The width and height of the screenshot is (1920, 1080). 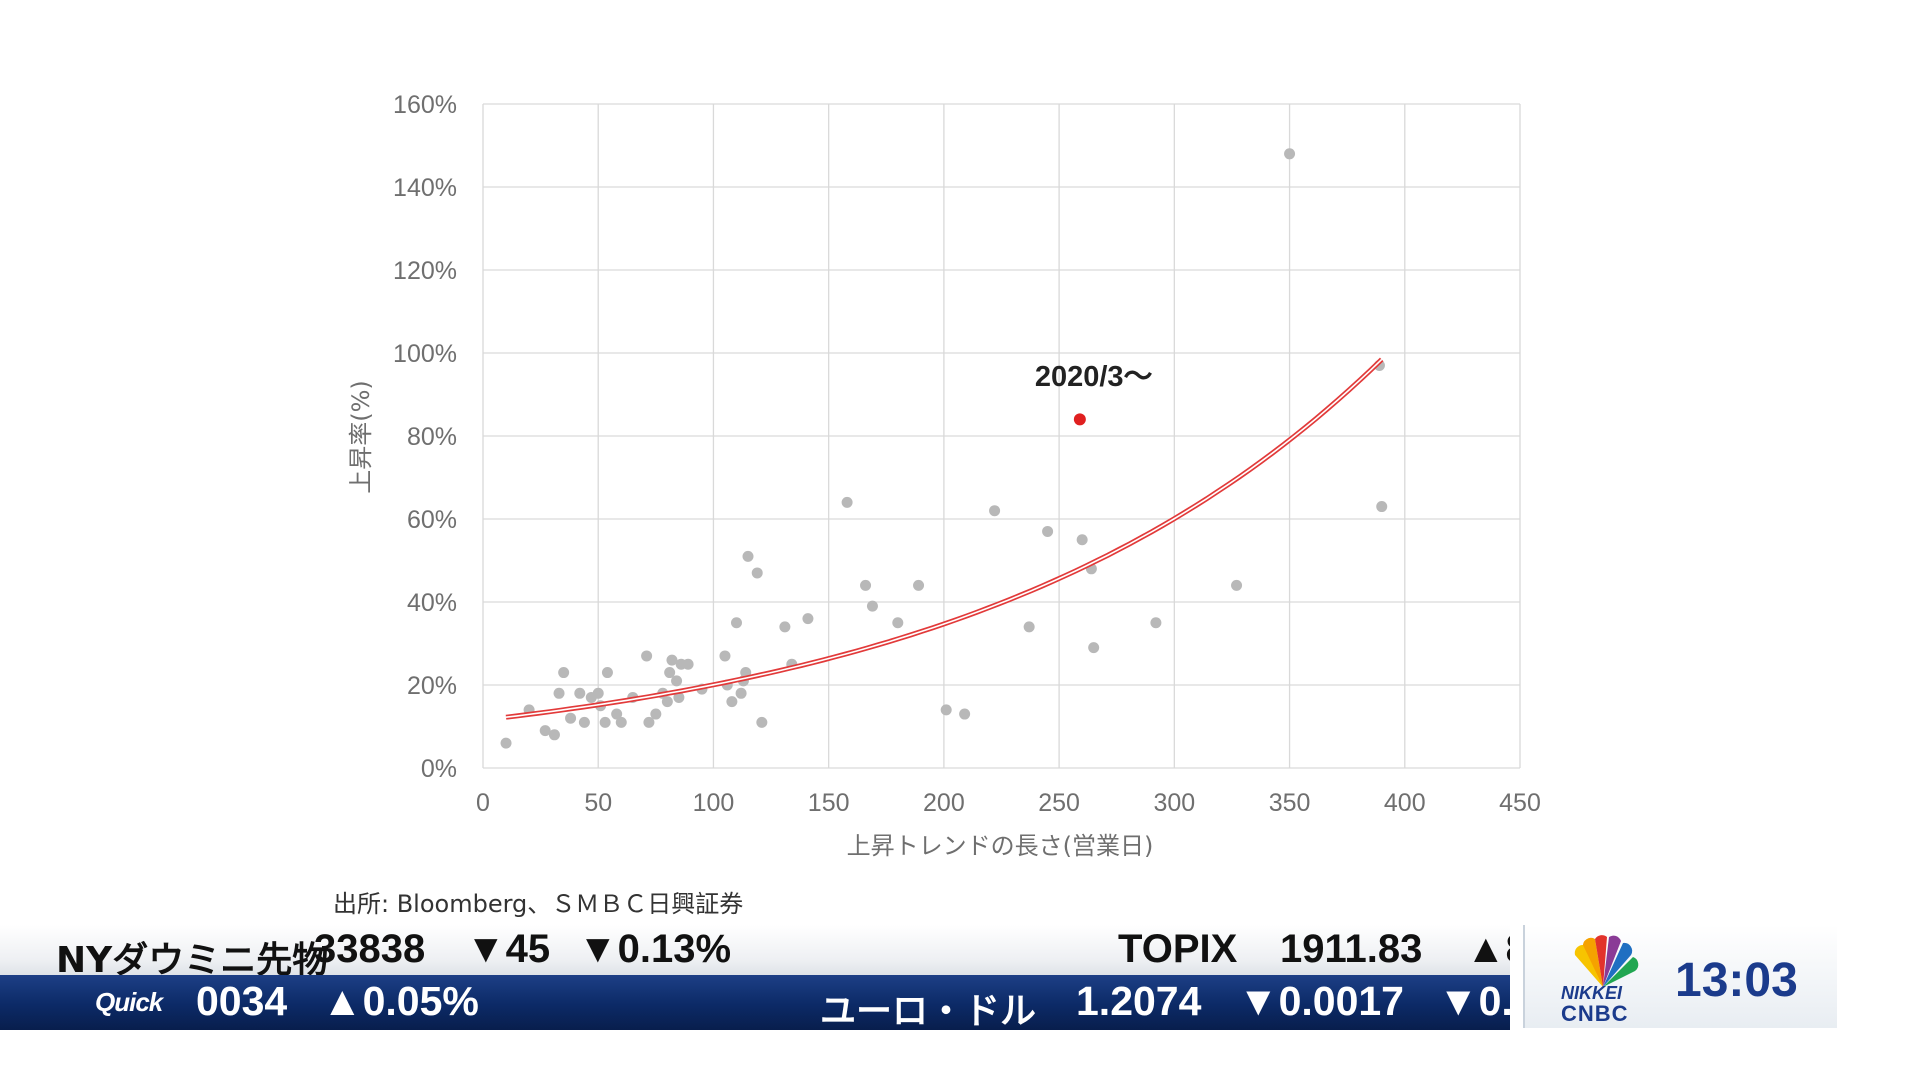 I want to click on ticker-value-eurusd: 1.2074, so click(x=1139, y=1001).